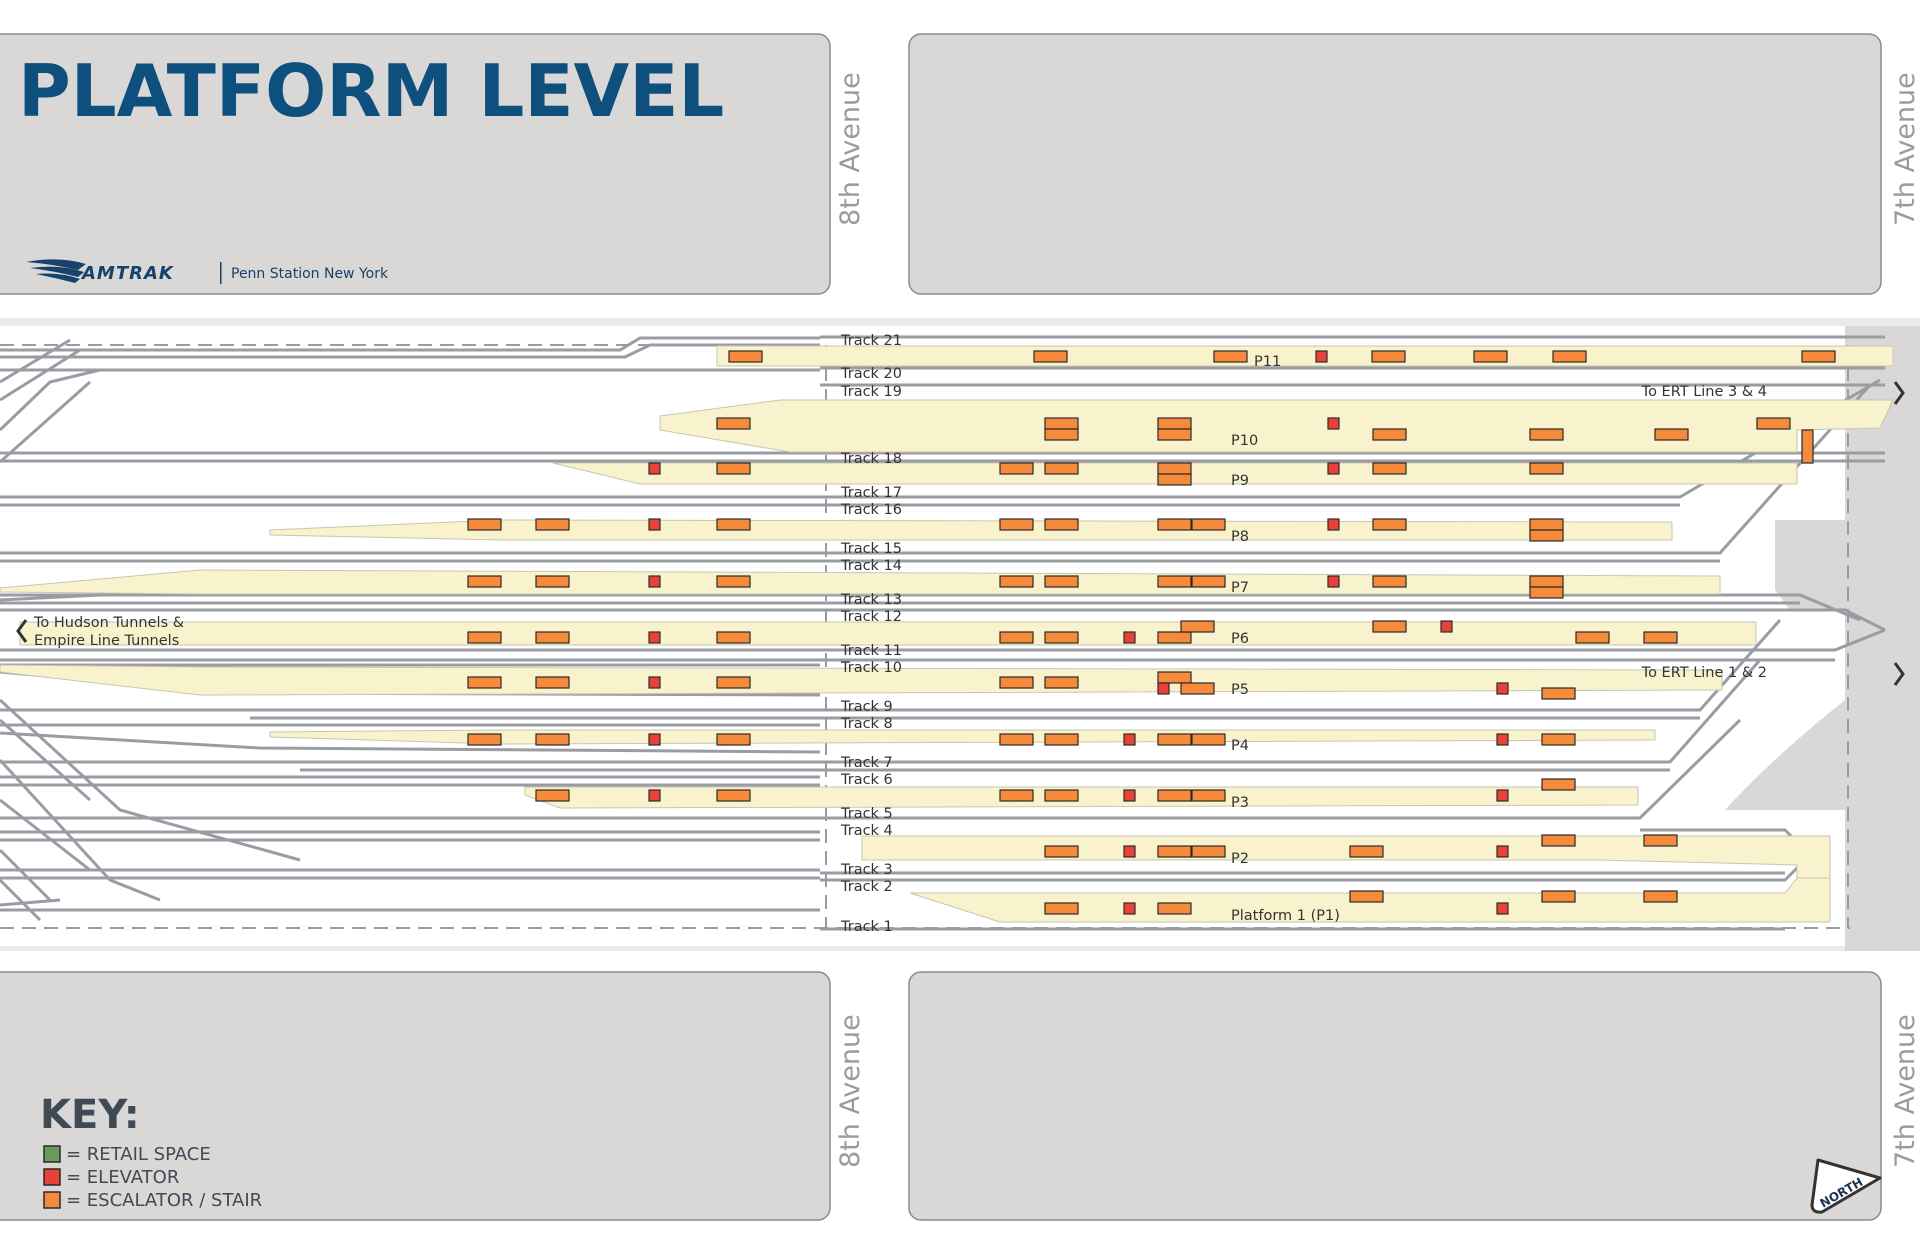 The image size is (1920, 1242). What do you see at coordinates (1704, 673) in the screenshot?
I see `ert-line-1-2-label: To ERT Line 1 & 2` at bounding box center [1704, 673].